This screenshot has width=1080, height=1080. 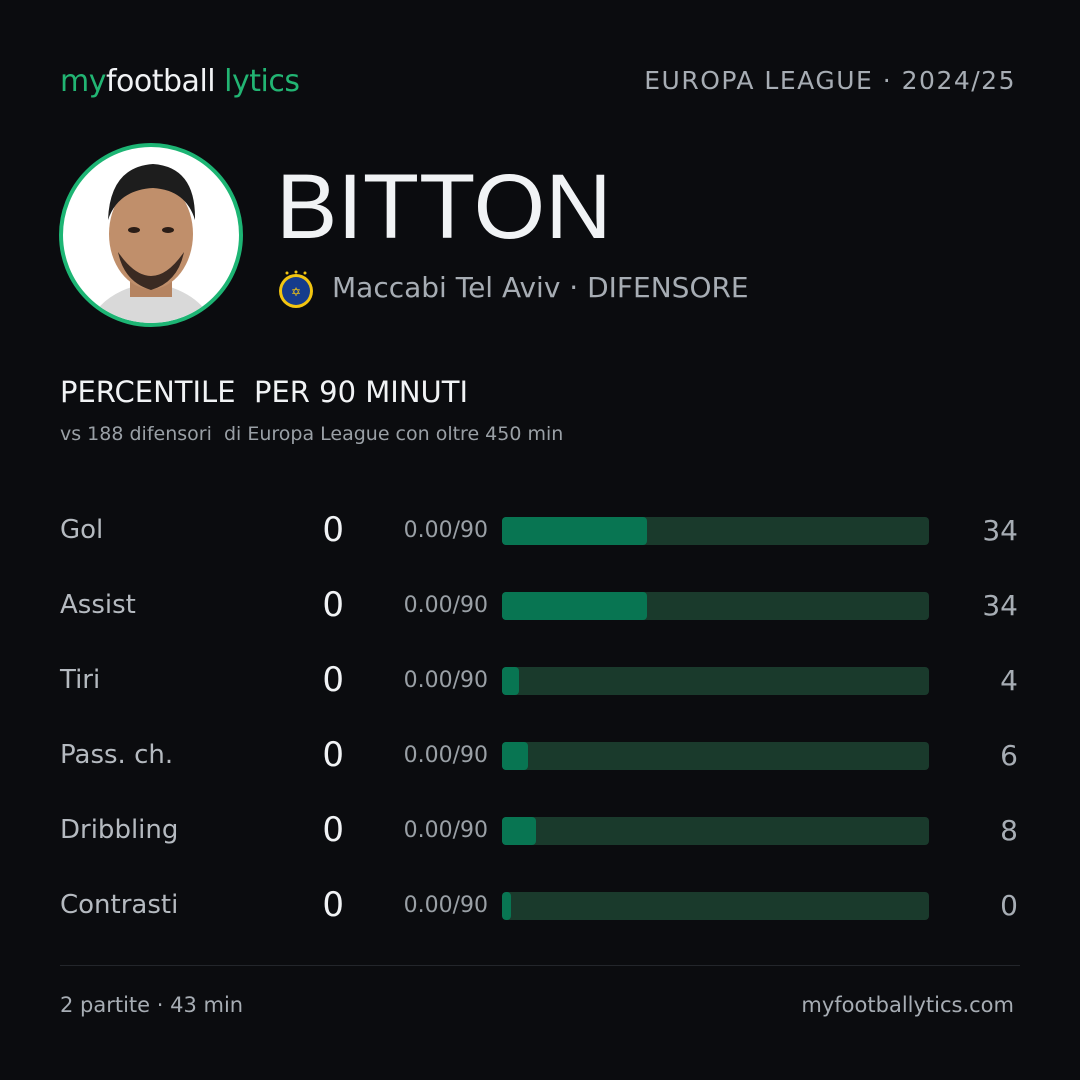 What do you see at coordinates (907, 1005) in the screenshot?
I see `footer-right: myfootballytics.com` at bounding box center [907, 1005].